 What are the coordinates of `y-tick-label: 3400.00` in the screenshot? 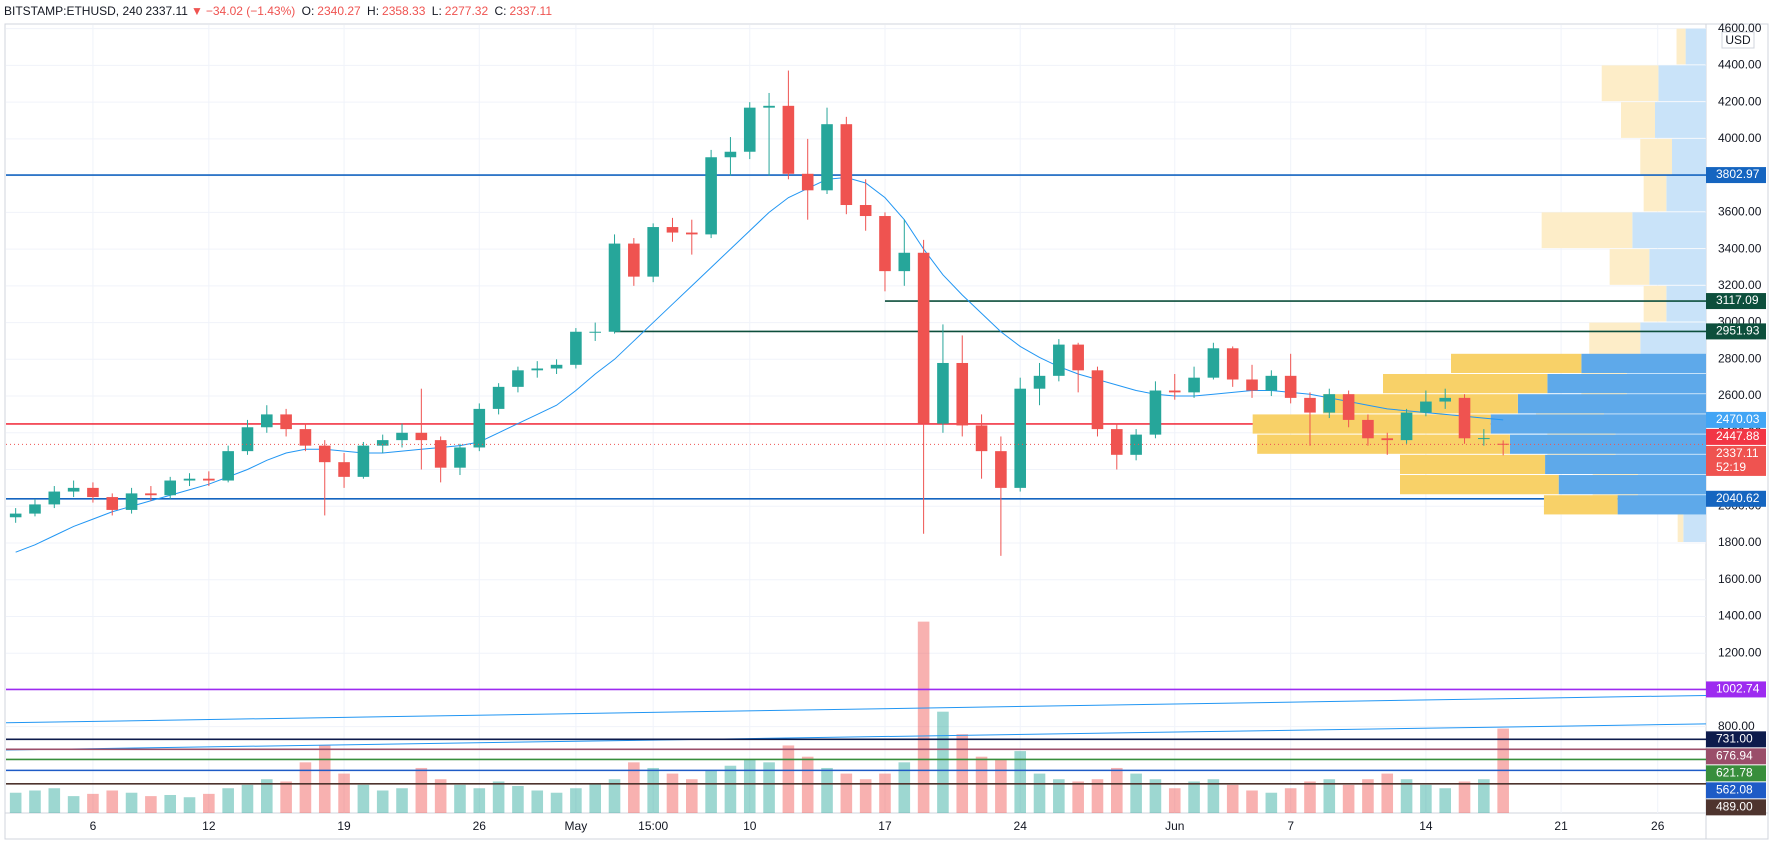 It's located at (1740, 248).